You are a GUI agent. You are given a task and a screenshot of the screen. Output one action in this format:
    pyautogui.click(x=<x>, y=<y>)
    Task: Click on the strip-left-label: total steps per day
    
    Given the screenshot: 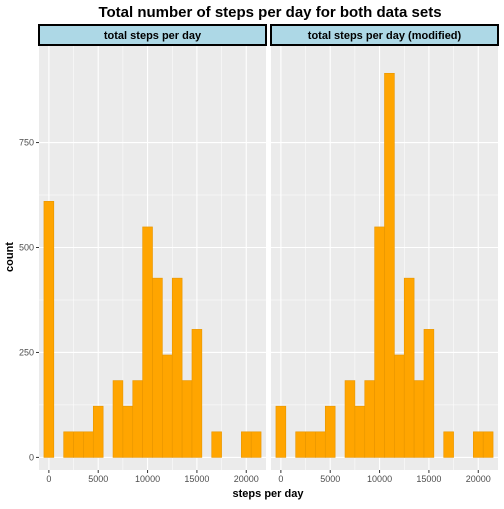 What is the action you would take?
    pyautogui.click(x=153, y=36)
    